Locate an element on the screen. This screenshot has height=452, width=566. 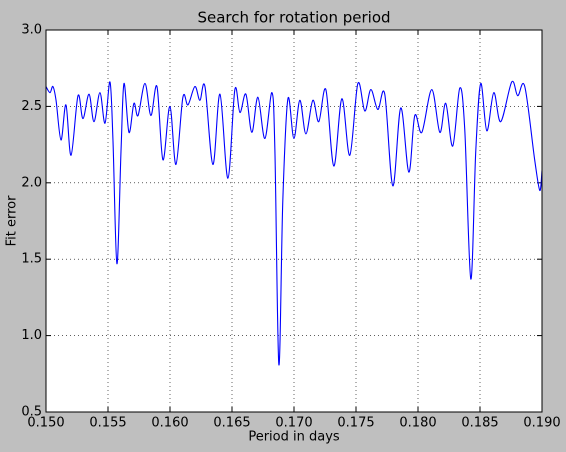
x-tick-label: 0.175 is located at coordinates (355, 423).